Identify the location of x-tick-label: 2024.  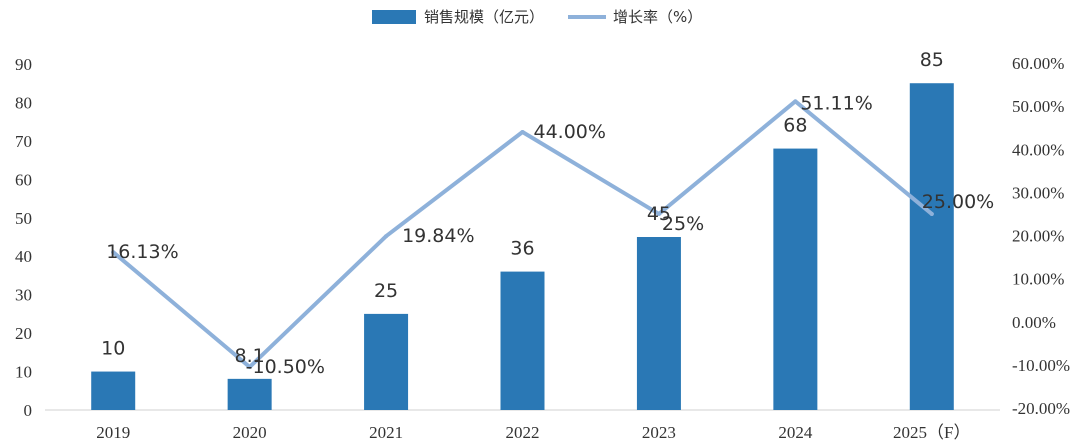
(795, 432).